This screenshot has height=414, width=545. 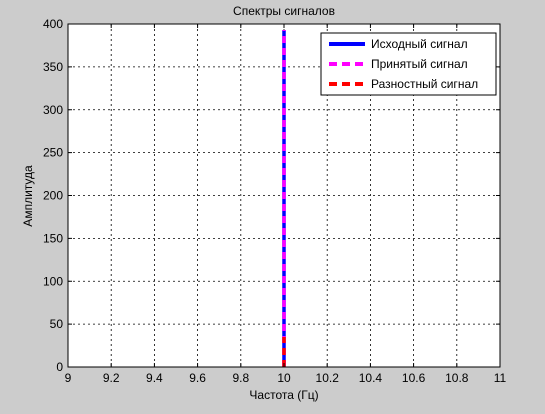 What do you see at coordinates (371, 378) in the screenshot?
I see `x-tick-label: 10.4` at bounding box center [371, 378].